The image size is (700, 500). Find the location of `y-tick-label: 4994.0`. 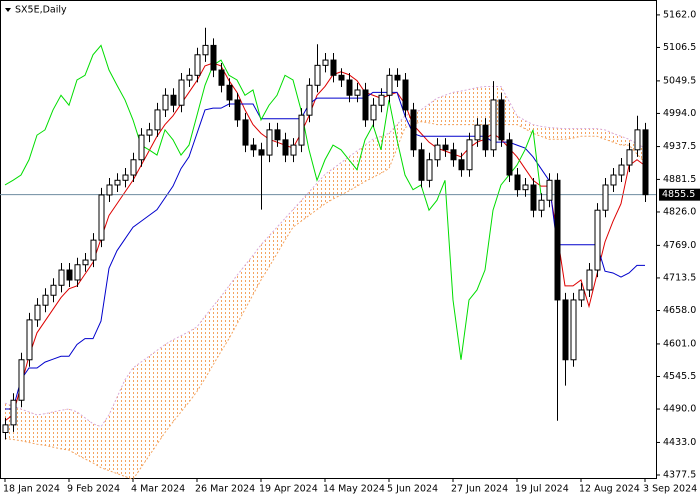

y-tick-label: 4994.0 is located at coordinates (679, 113).